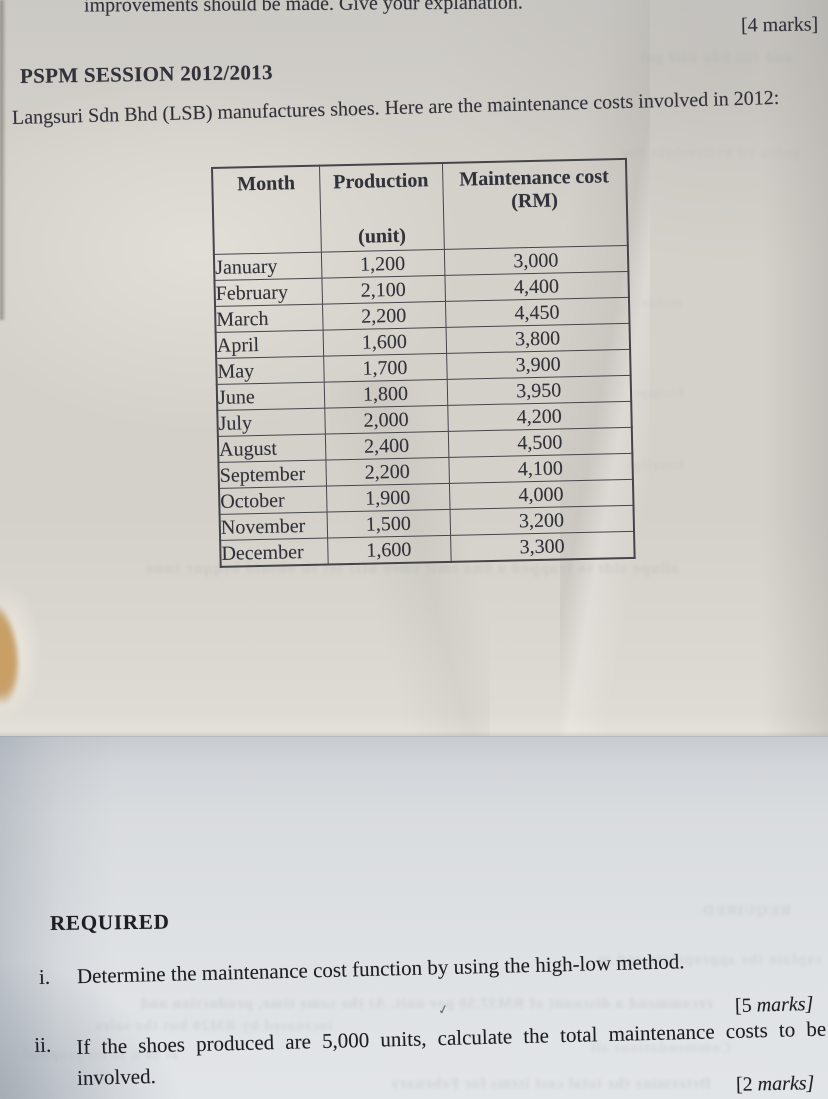  Describe the element at coordinates (271, 422) in the screenshot. I see `month-cell: July` at that location.